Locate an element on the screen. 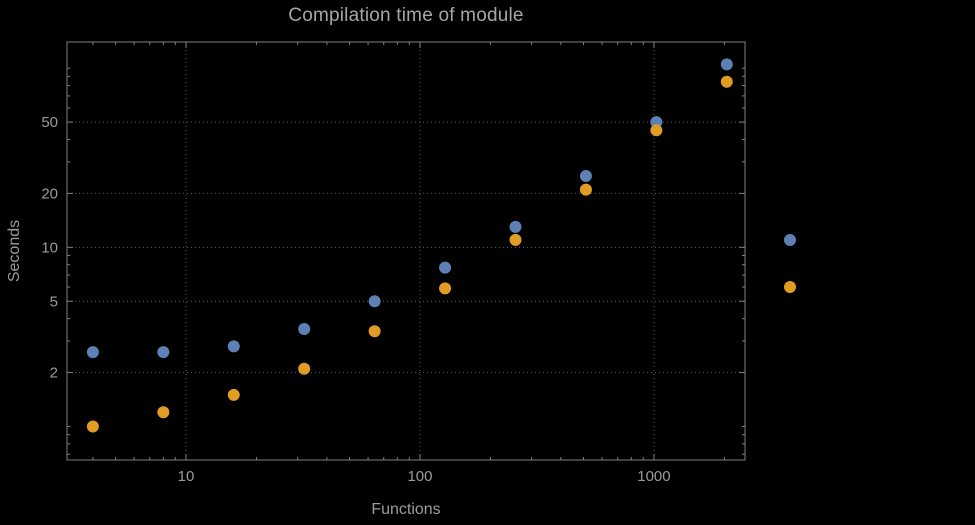  x-axis-label: Functions is located at coordinates (406, 509).